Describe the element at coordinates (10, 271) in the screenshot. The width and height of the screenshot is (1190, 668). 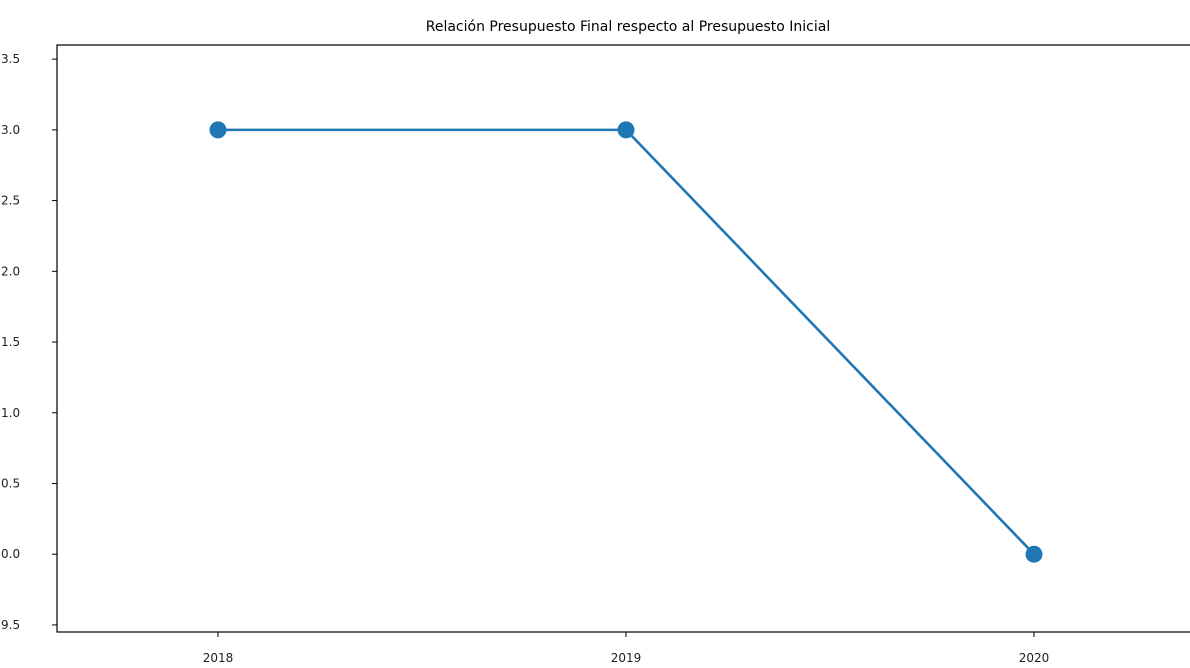
I see `y-tick-label: 2.0` at that location.